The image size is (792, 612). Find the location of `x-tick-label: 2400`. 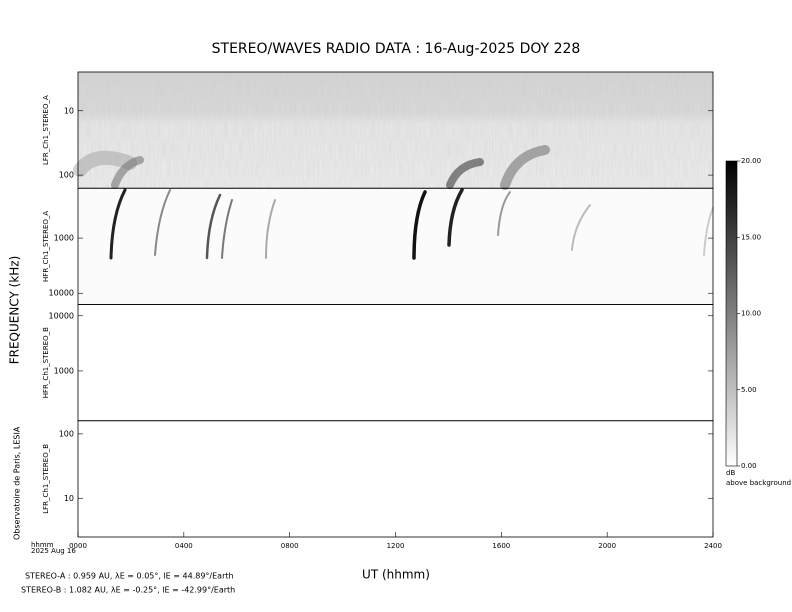

x-tick-label: 2400 is located at coordinates (713, 546).